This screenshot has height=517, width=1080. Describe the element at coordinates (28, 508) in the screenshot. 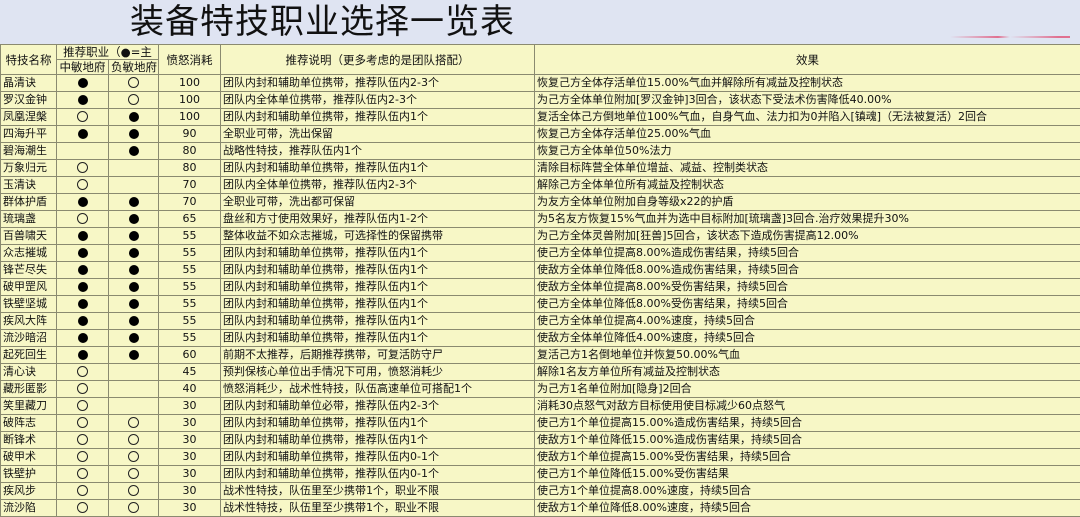

I see `cell-name: 流沙陷` at that location.